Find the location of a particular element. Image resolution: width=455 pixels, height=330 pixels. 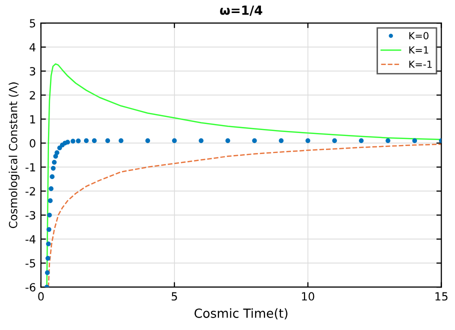

y-tick-label: 0 is located at coordinates (33, 143).